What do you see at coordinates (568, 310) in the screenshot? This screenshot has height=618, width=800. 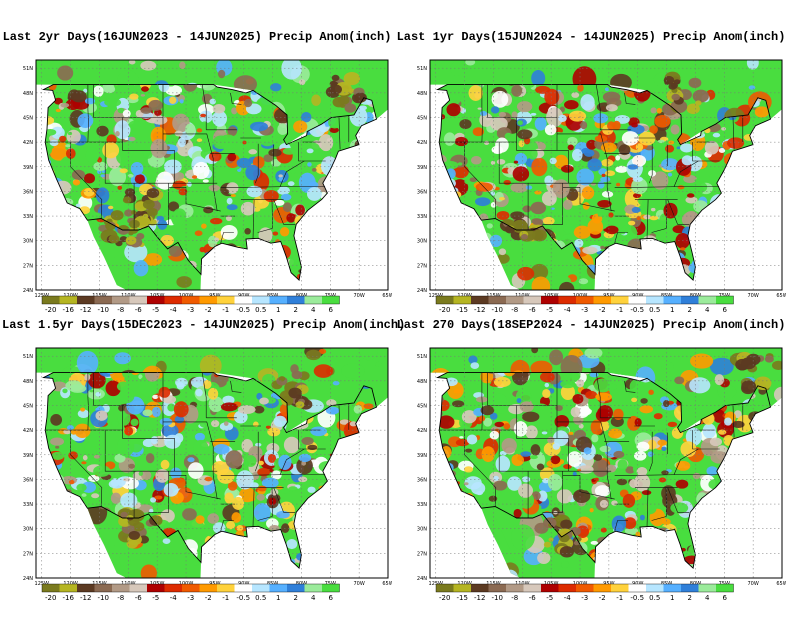 I see `legend-label: -4` at bounding box center [568, 310].